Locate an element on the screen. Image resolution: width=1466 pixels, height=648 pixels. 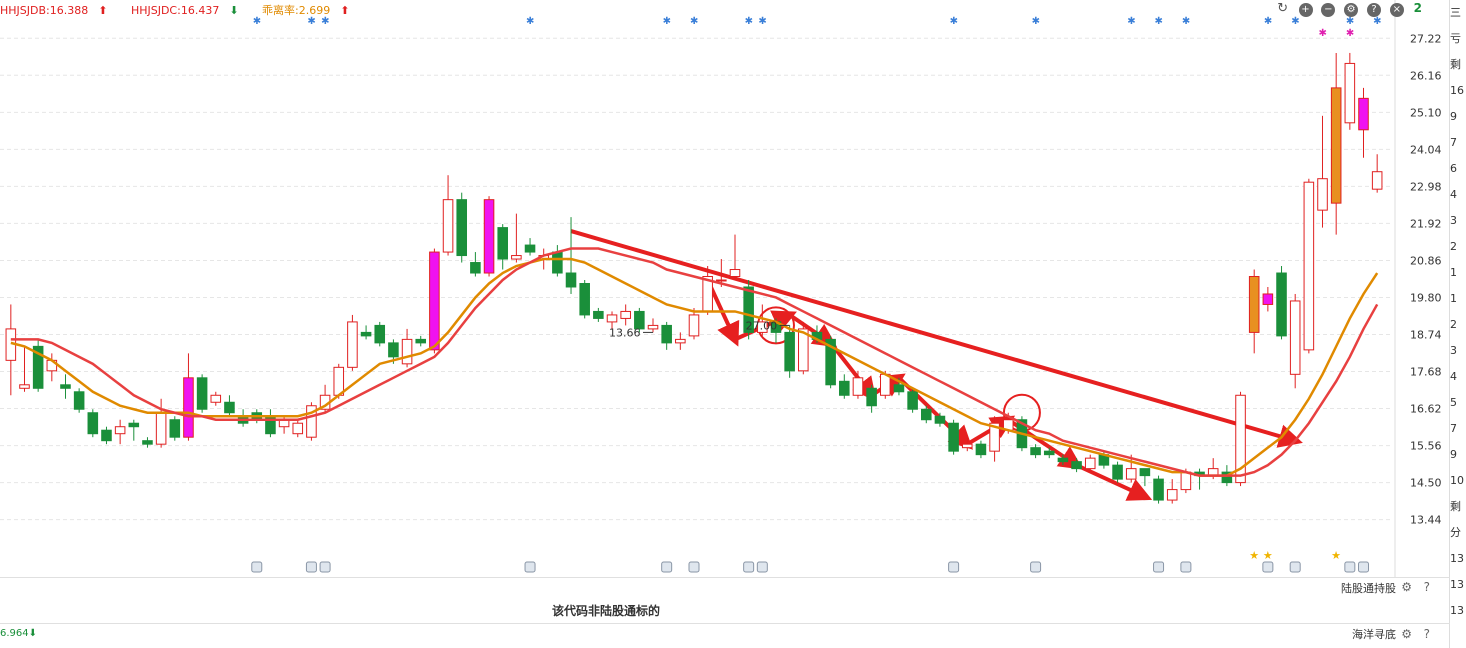
bottom-help-icon: ? is located at coordinates (1426, 634).